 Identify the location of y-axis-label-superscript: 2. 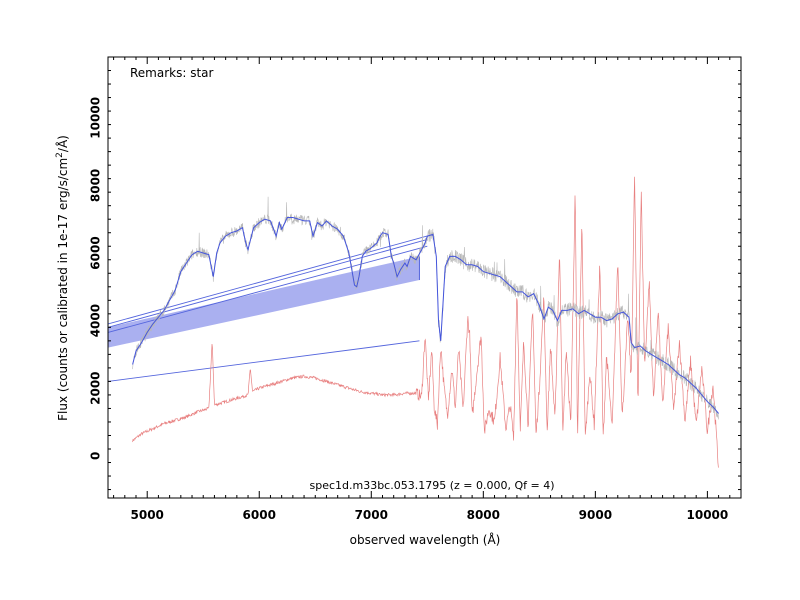
(60, 155).